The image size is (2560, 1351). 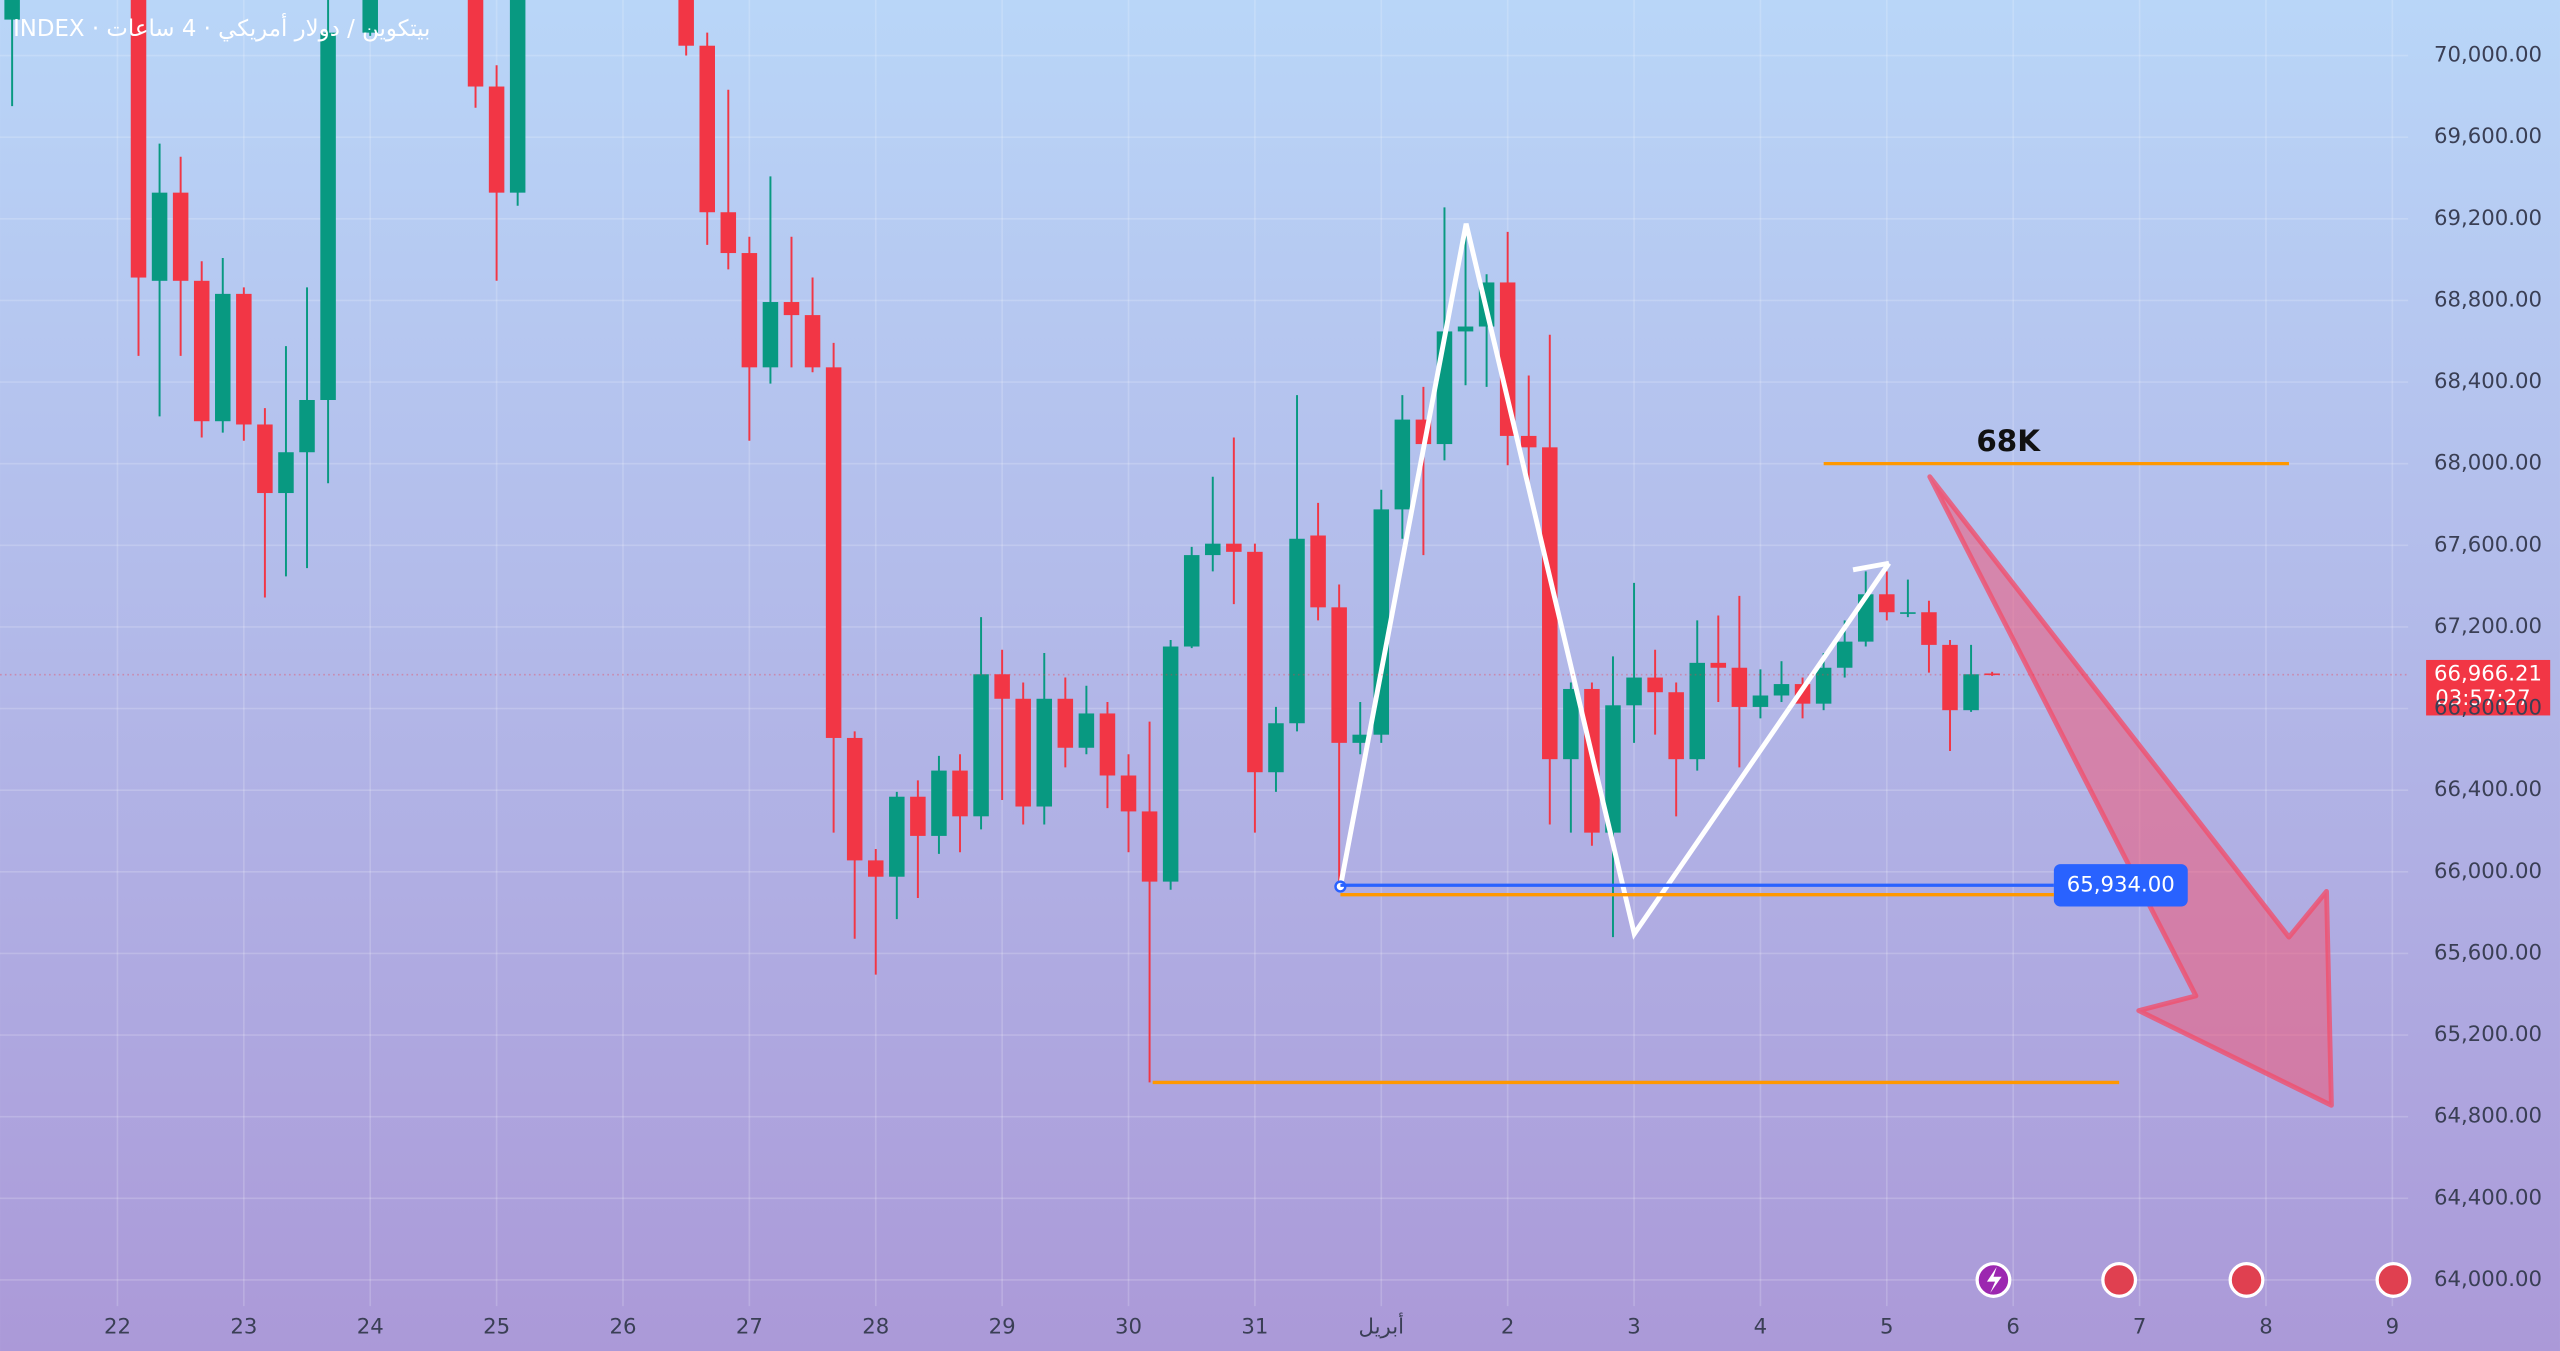 What do you see at coordinates (370, 1326) in the screenshot?
I see `x-tick-label: 24` at bounding box center [370, 1326].